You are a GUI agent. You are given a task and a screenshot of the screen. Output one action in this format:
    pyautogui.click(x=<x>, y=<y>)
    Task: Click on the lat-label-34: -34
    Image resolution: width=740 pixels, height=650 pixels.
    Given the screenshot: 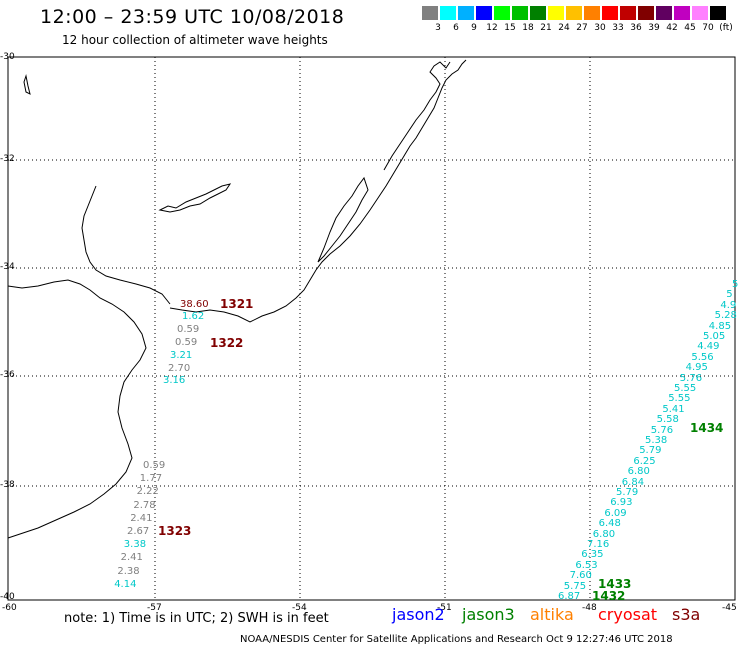 What is the action you would take?
    pyautogui.click(x=7, y=267)
    